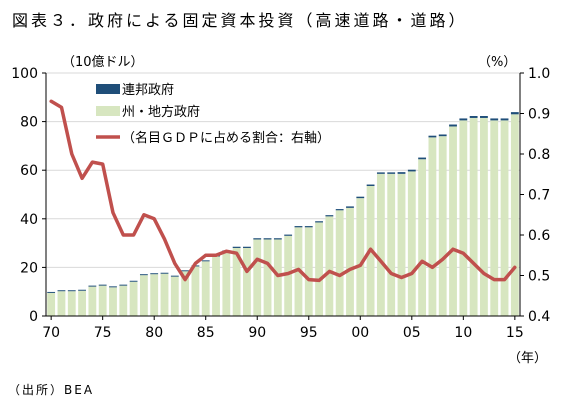  What do you see at coordinates (29, 171) in the screenshot?
I see `left-axis-tick-label: 60` at bounding box center [29, 171].